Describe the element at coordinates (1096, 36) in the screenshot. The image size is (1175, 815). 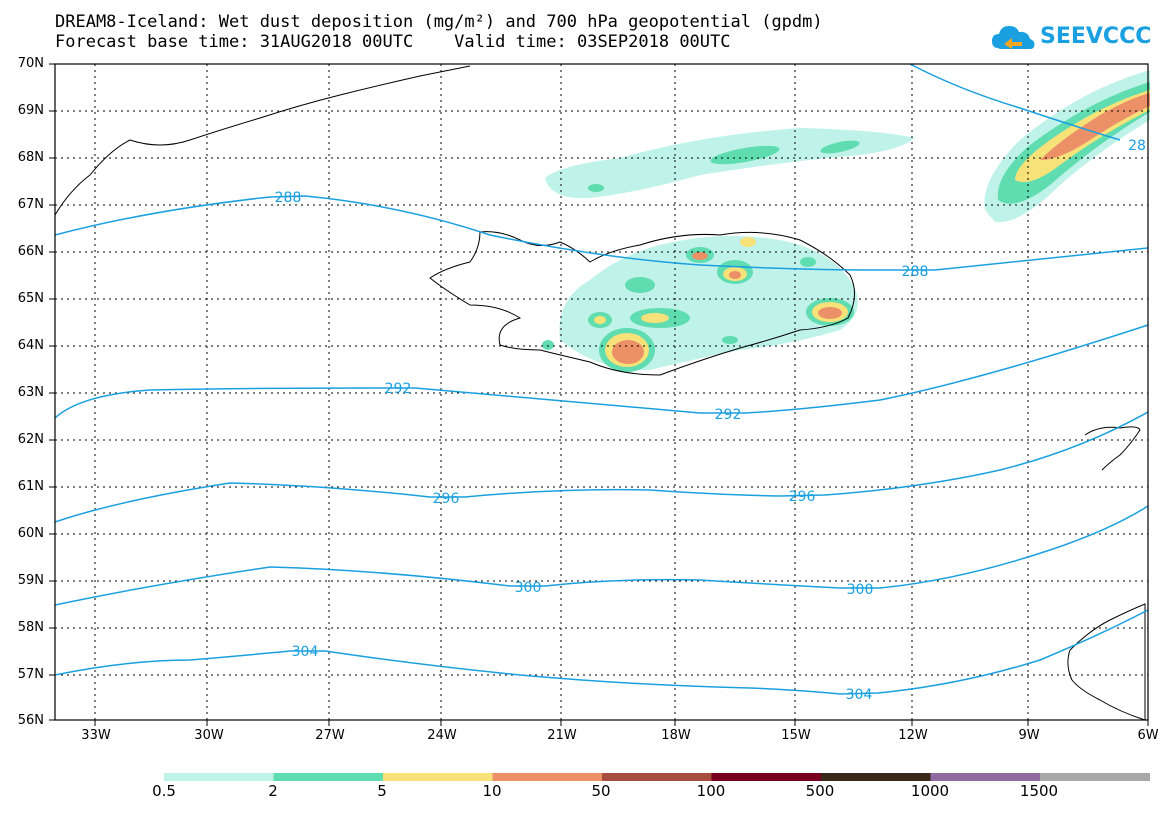
I see `logo-text: SEEVCCC` at that location.